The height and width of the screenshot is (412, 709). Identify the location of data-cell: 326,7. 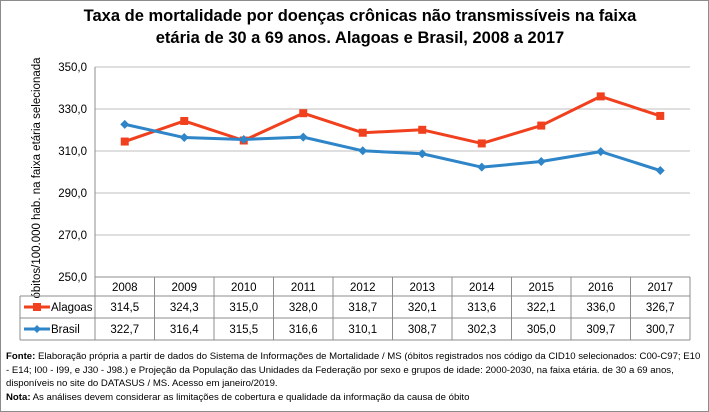
(660, 308).